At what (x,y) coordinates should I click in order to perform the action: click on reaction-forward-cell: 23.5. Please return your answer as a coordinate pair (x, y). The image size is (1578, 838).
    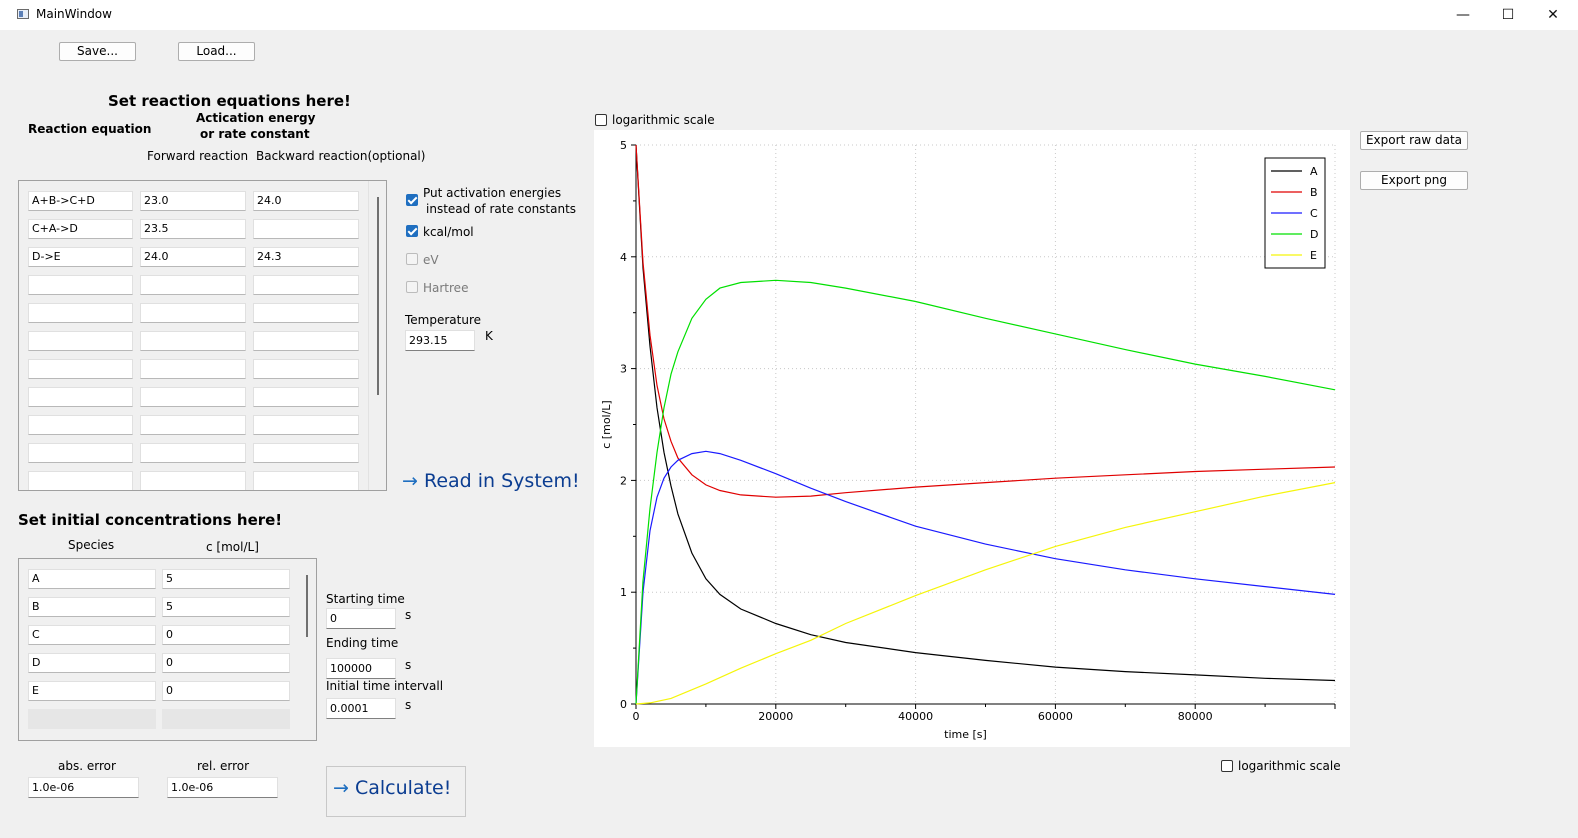
    Looking at the image, I should click on (193, 229).